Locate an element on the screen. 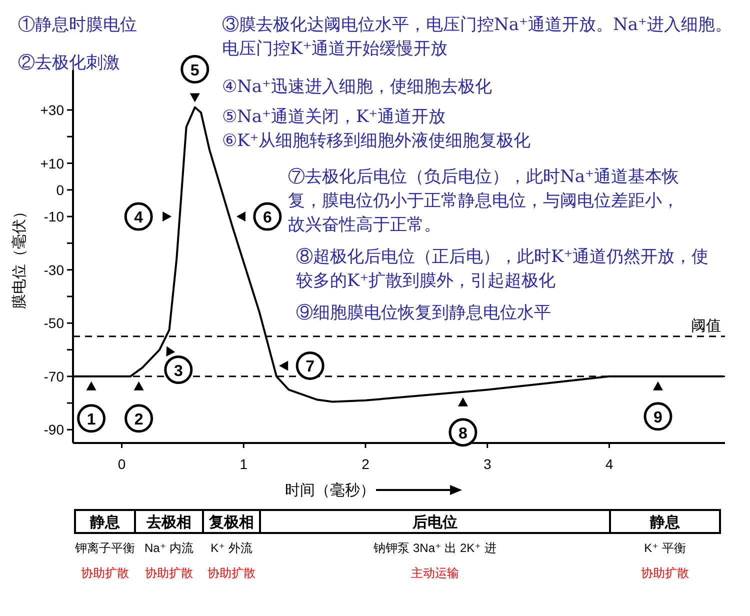 This screenshot has height=616, width=750. x-tick-label: 4 is located at coordinates (609, 464).